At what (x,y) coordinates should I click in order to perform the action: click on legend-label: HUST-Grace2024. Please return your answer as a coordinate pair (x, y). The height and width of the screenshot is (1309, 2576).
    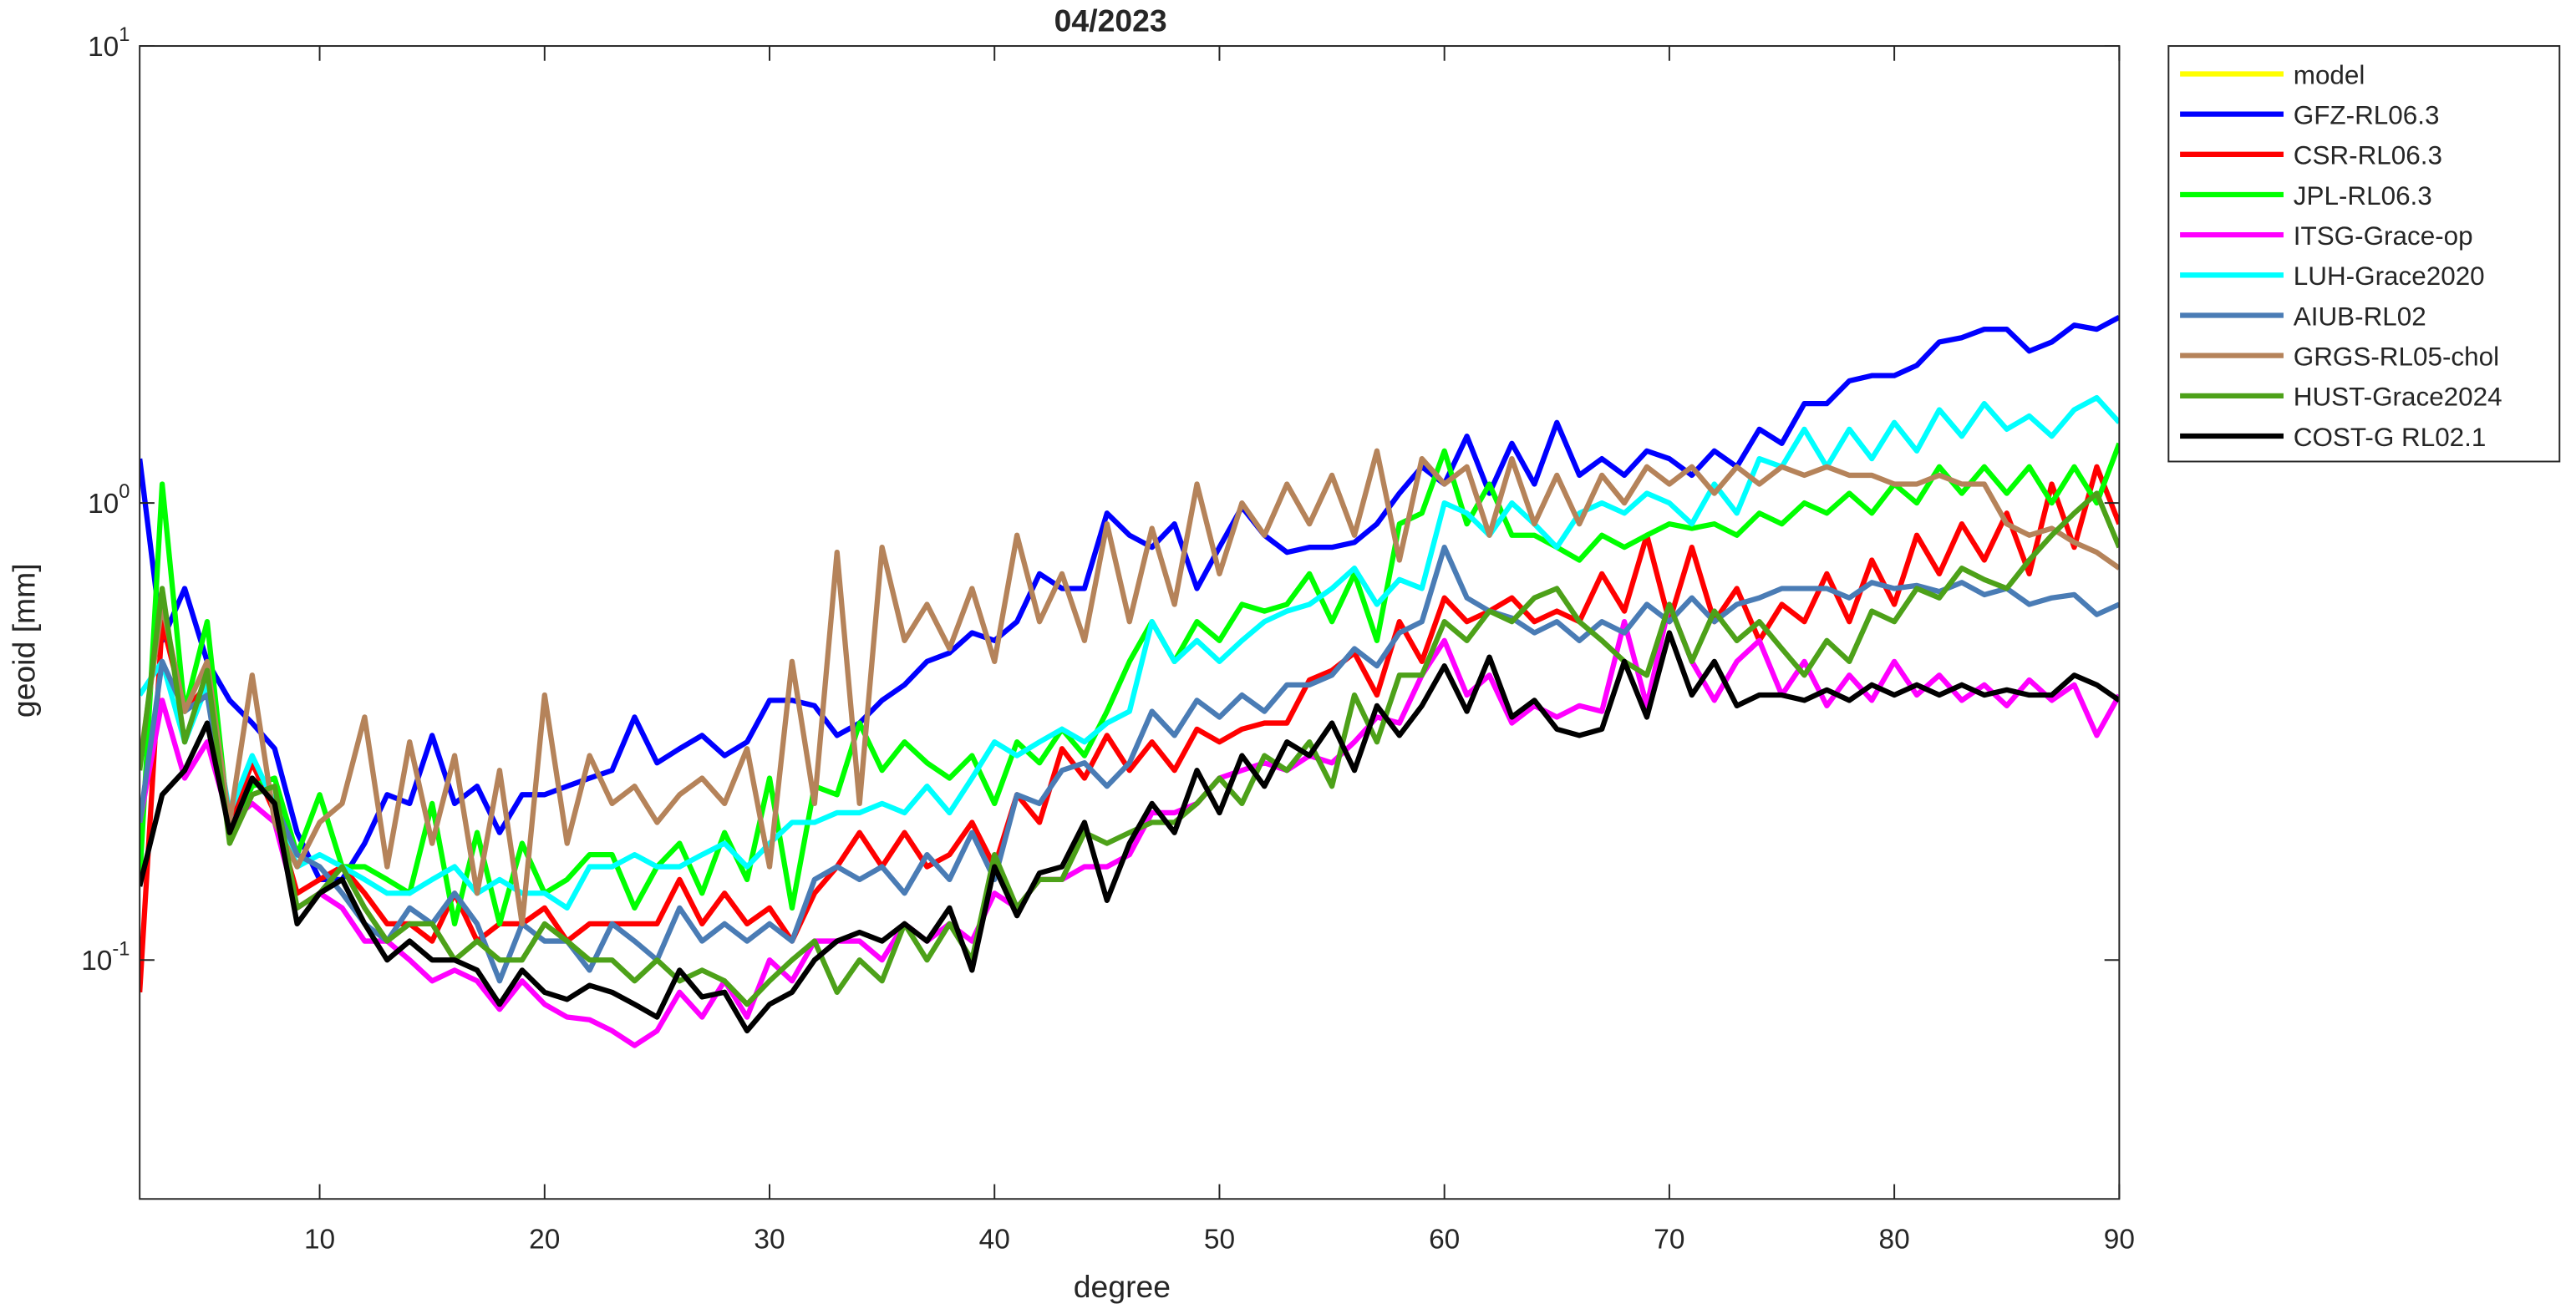
    Looking at the image, I should click on (2398, 397).